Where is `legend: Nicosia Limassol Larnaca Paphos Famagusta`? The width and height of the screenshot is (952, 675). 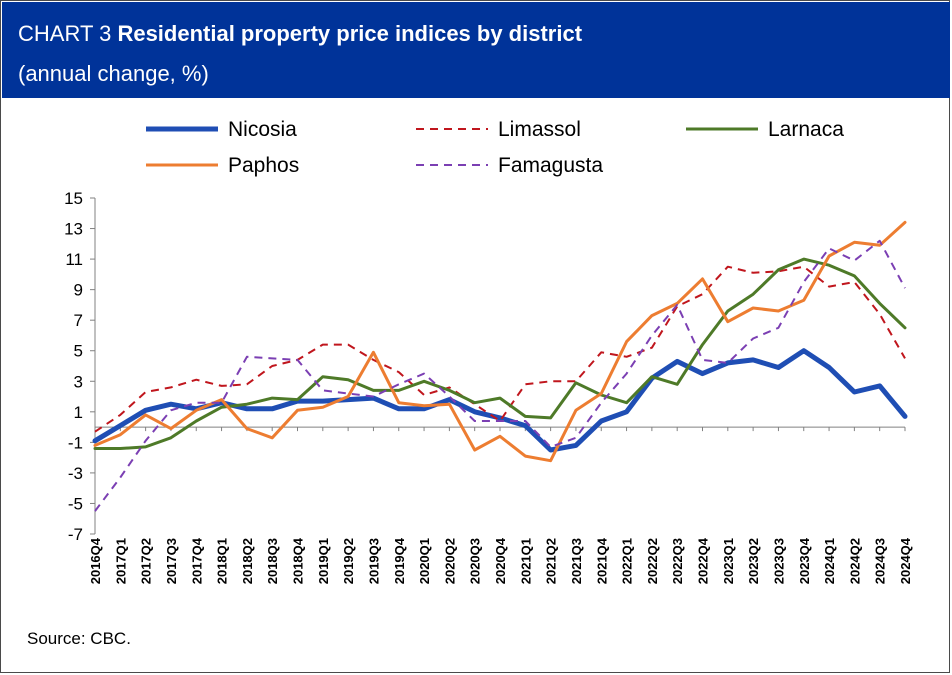
legend: Nicosia Limassol Larnaca Paphos Famagusta is located at coordinates (495, 147).